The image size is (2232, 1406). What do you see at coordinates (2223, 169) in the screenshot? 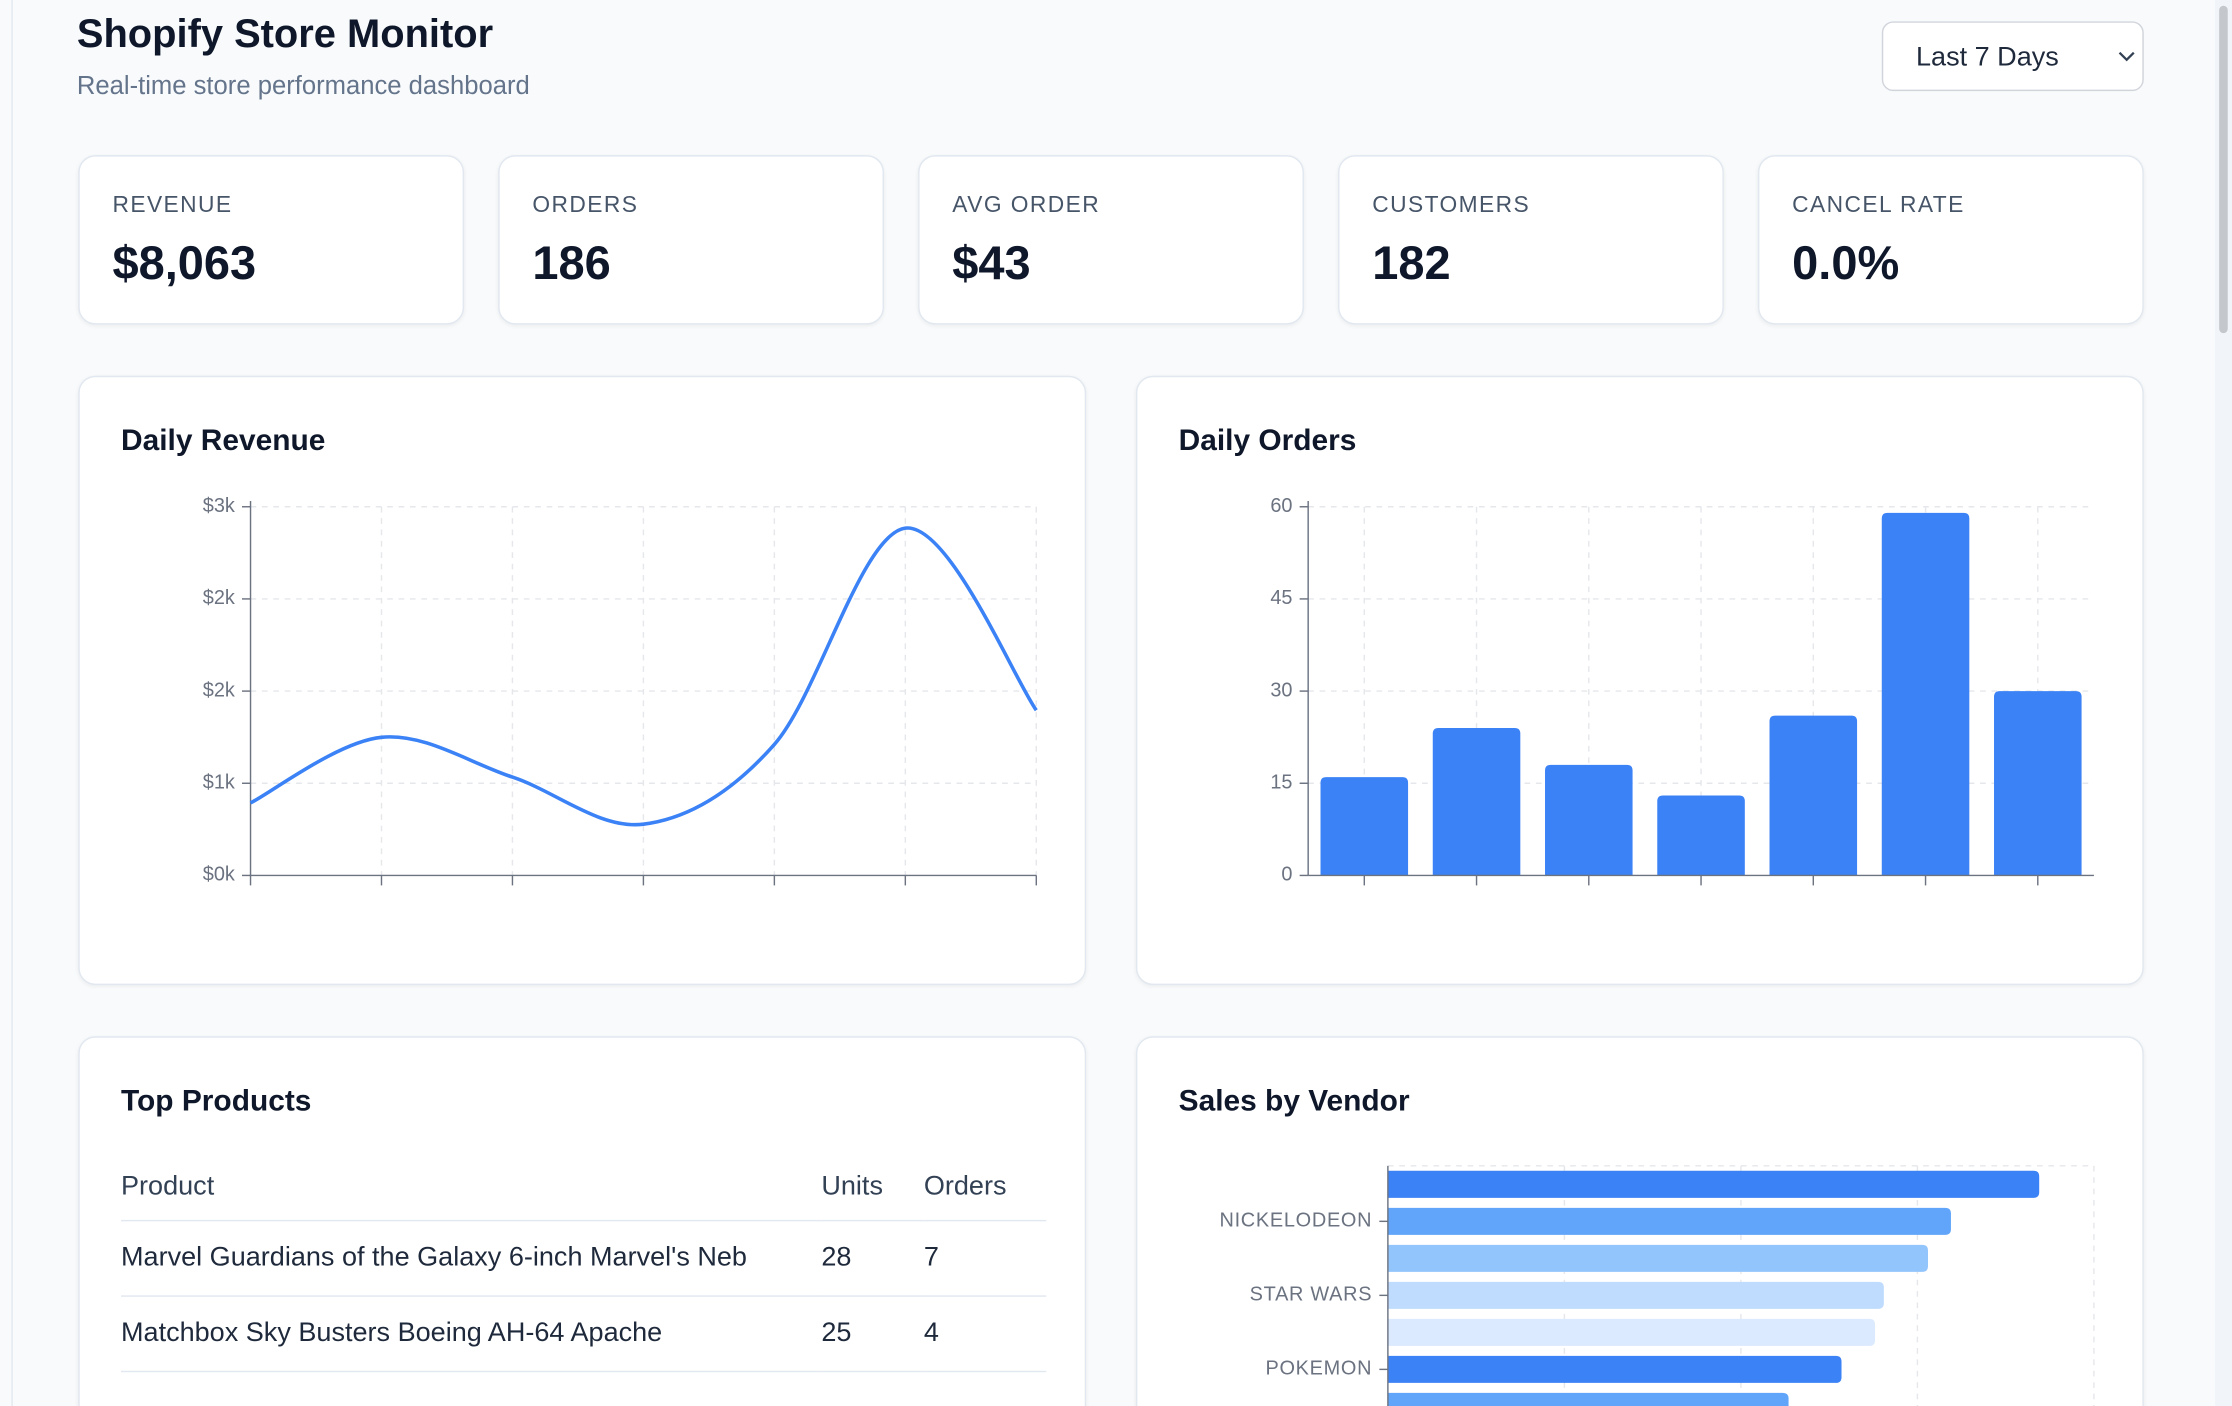
I see `scroll-thumb` at bounding box center [2223, 169].